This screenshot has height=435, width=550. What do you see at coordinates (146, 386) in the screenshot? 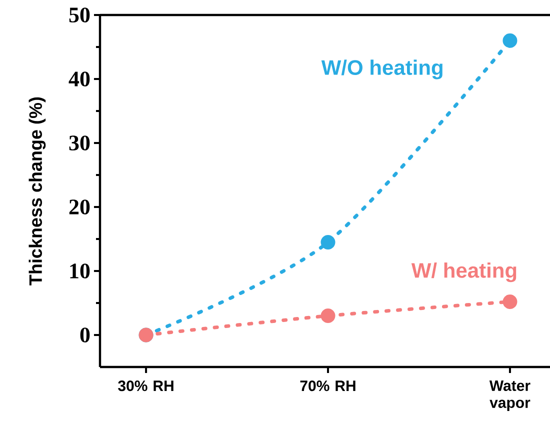
I see `x-tick-label: 30% RH` at bounding box center [146, 386].